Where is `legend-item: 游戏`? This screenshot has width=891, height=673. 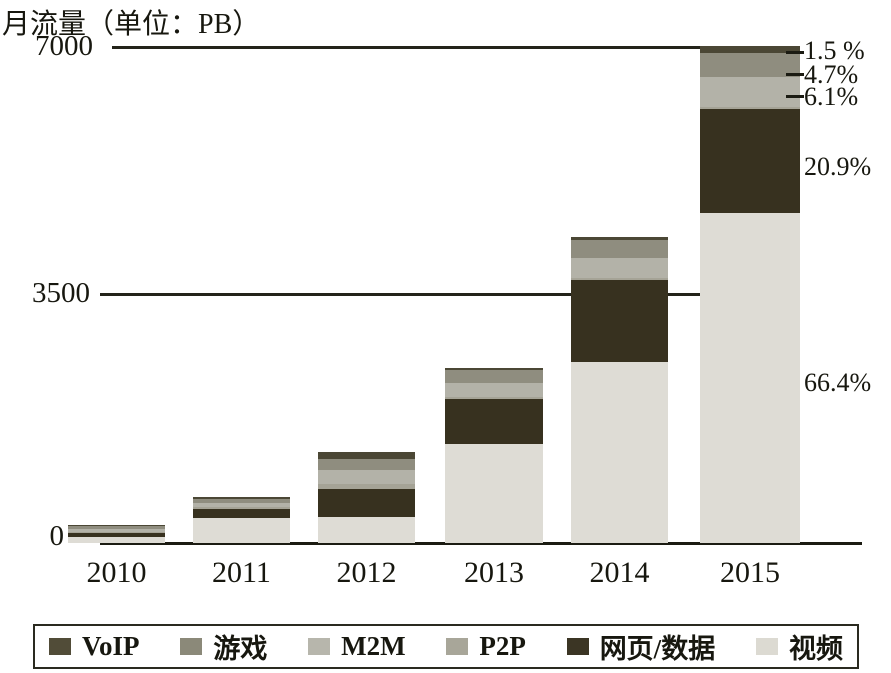 legend-item: 游戏 is located at coordinates (223, 646).